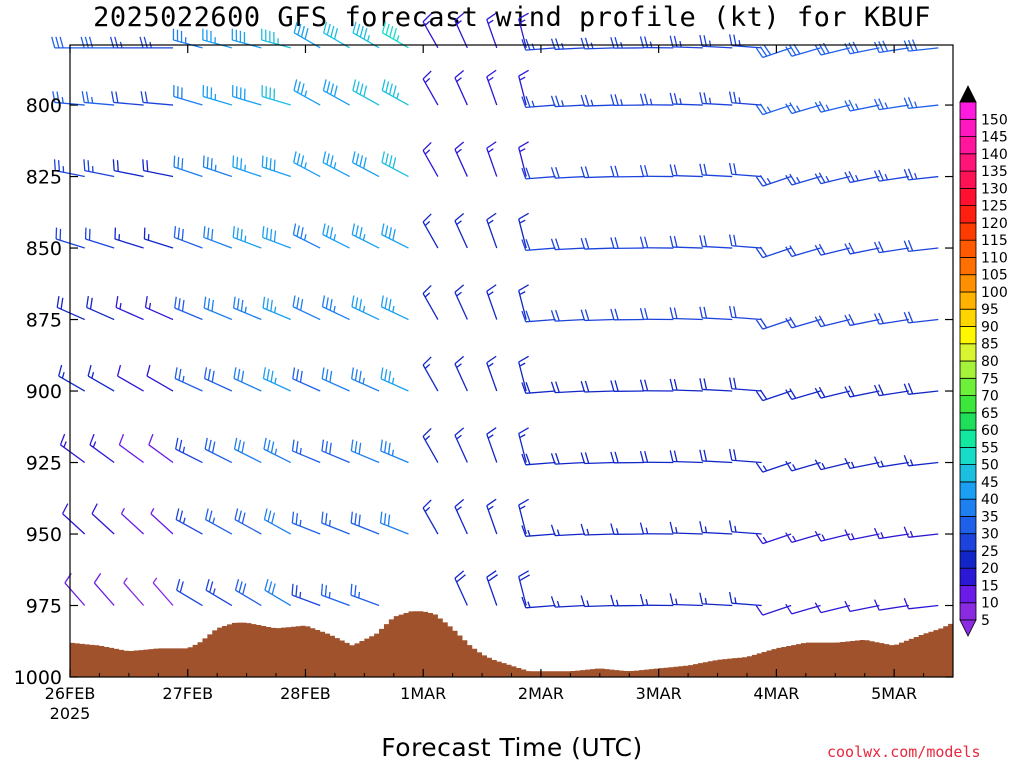  What do you see at coordinates (994, 172) in the screenshot?
I see `colorbar-label: 135` at bounding box center [994, 172].